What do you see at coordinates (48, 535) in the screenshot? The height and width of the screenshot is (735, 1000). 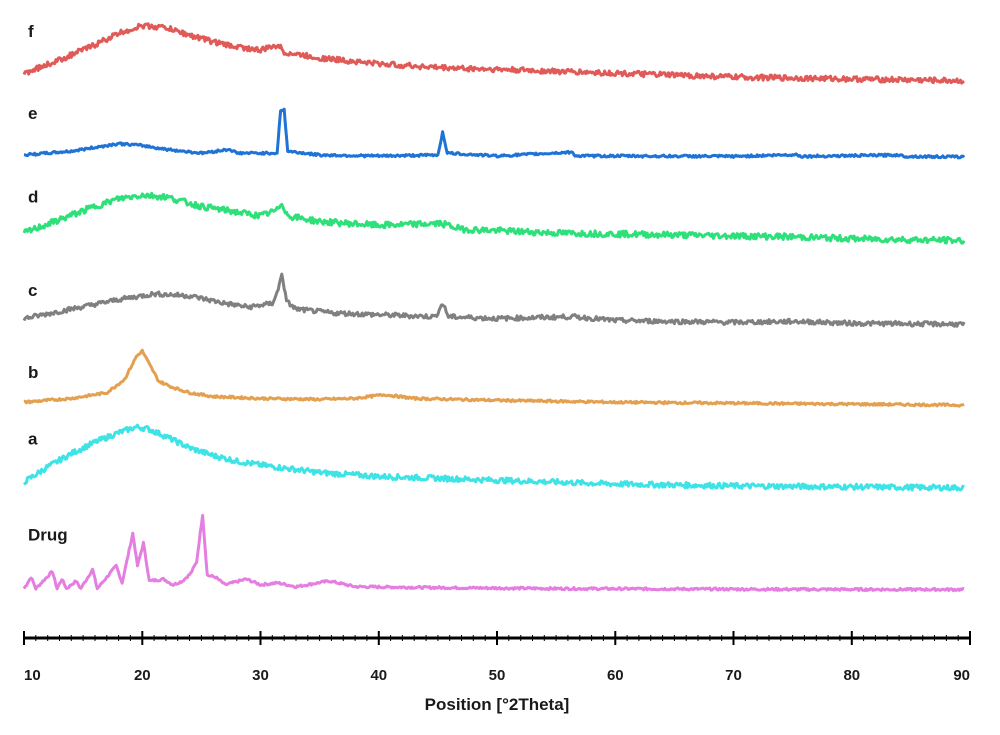 I see `trace-label-drug: Drug` at bounding box center [48, 535].